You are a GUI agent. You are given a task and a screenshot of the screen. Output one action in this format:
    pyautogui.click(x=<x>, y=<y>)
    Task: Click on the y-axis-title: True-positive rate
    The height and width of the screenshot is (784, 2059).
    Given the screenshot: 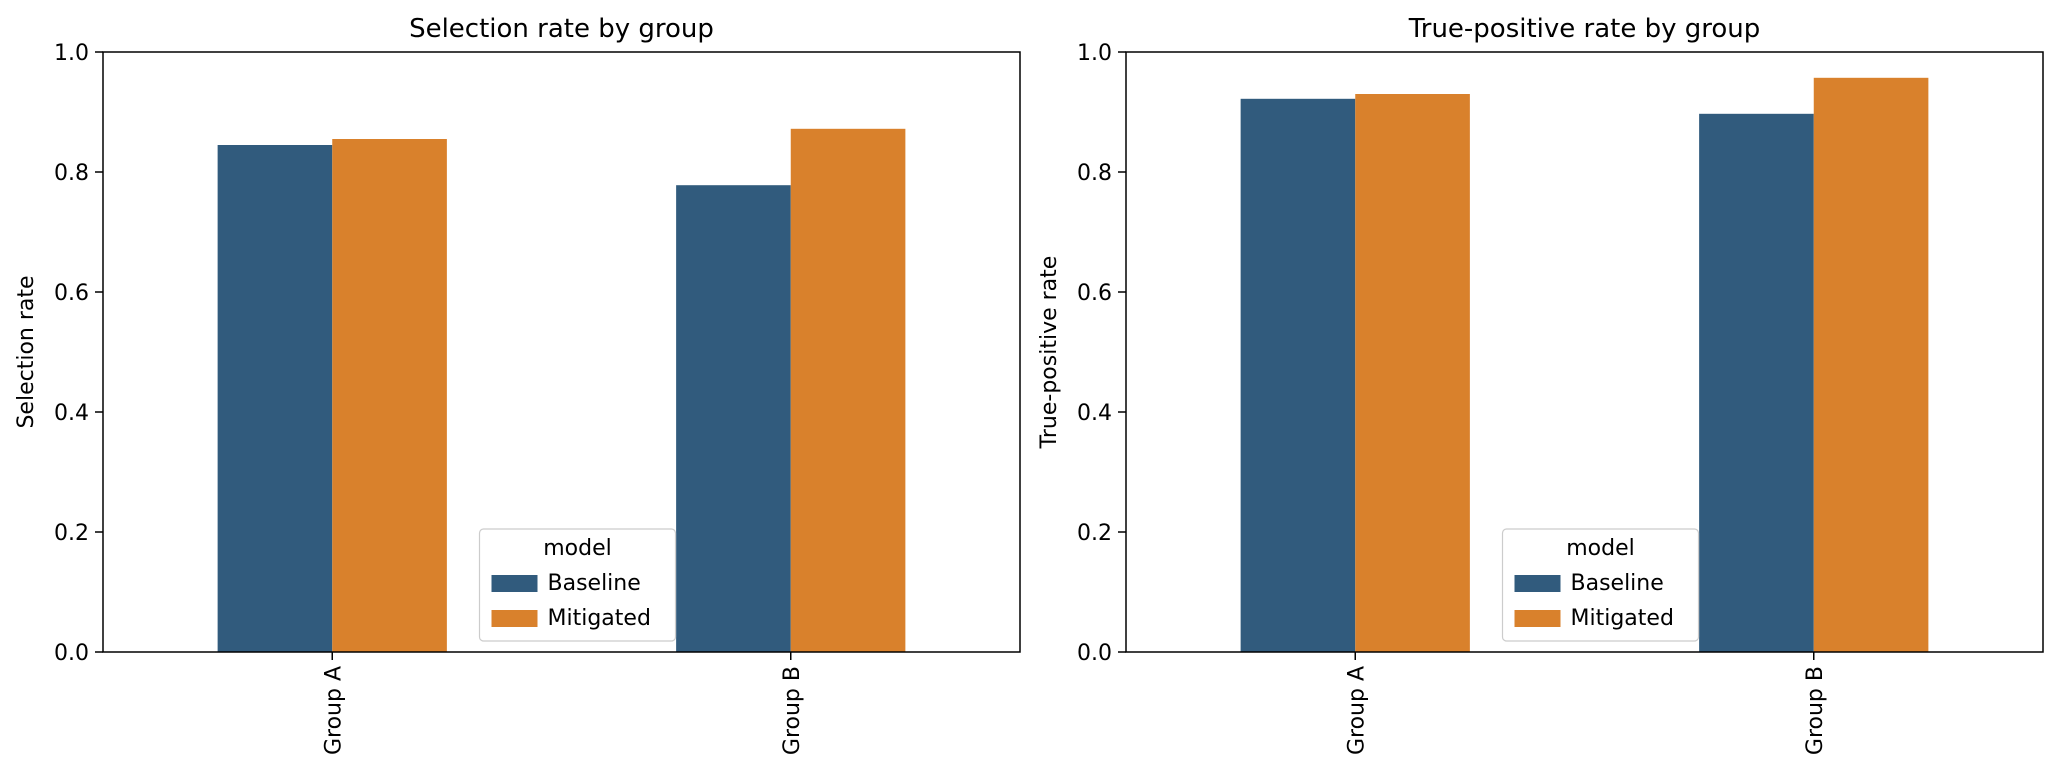 What is the action you would take?
    pyautogui.click(x=1049, y=353)
    